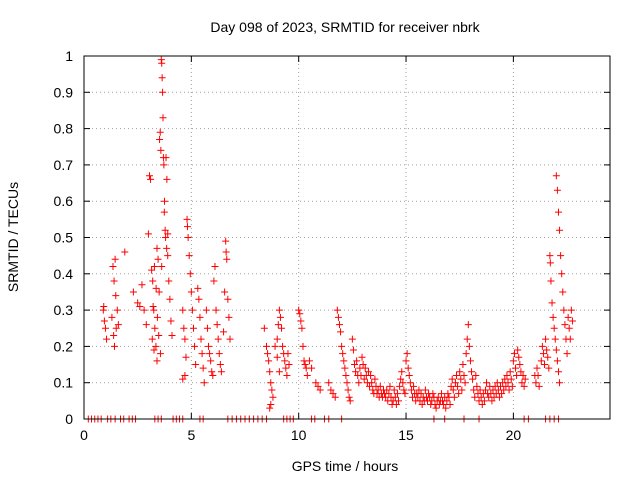  Describe the element at coordinates (64, 383) in the screenshot. I see `y-tick-label: 0.1` at that location.